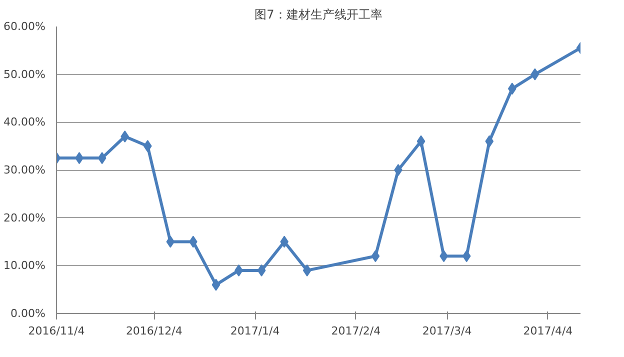 The image size is (624, 357). I want to click on x-tick-label: 2016/11/4, so click(56, 331).